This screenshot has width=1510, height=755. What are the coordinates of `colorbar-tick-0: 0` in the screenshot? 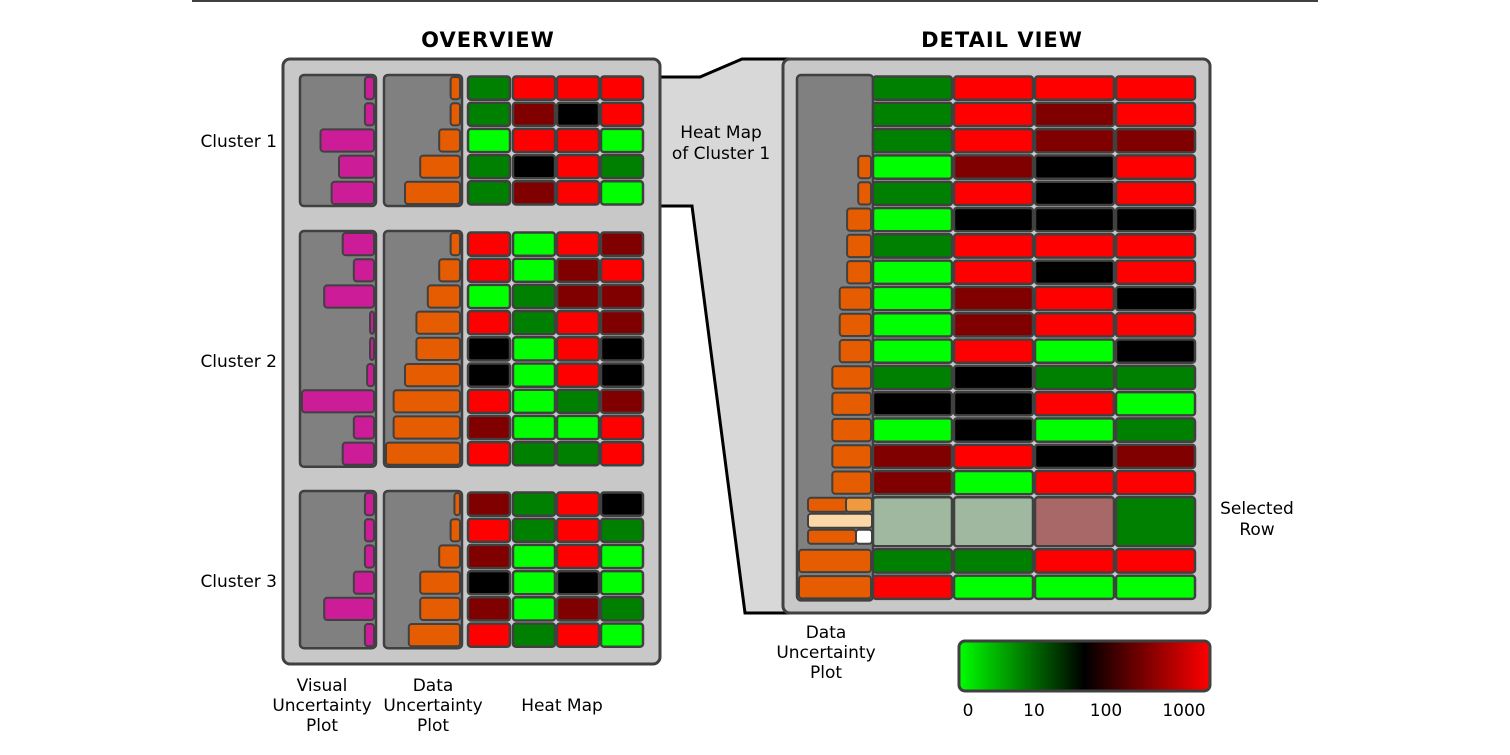 It's located at (968, 711).